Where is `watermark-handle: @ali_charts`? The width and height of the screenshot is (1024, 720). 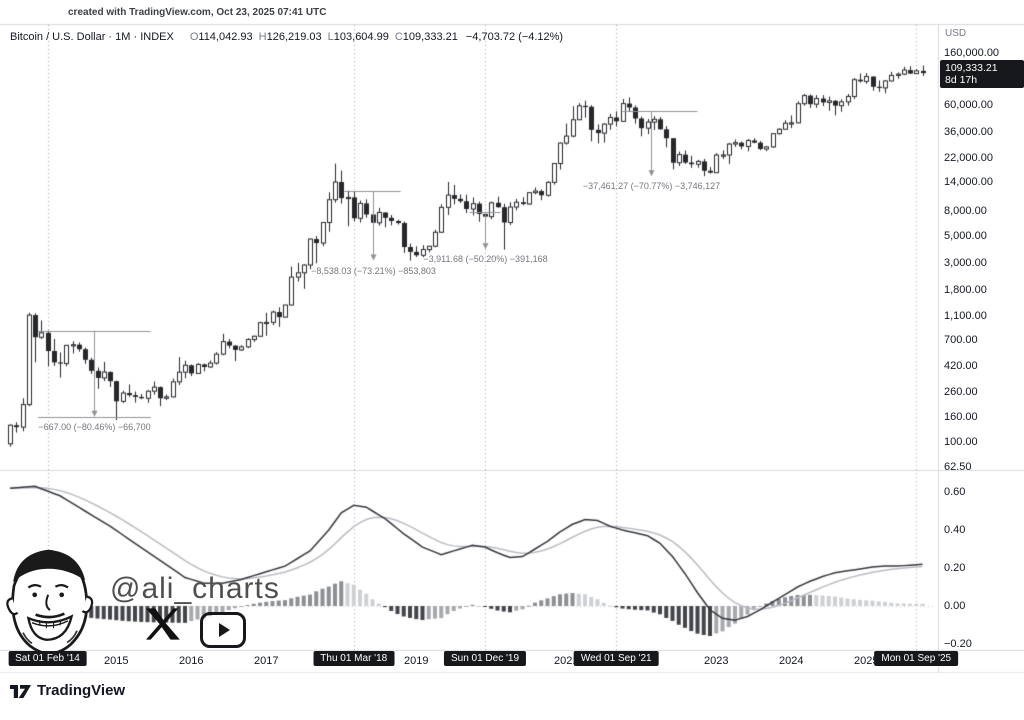 watermark-handle: @ali_charts is located at coordinates (195, 588).